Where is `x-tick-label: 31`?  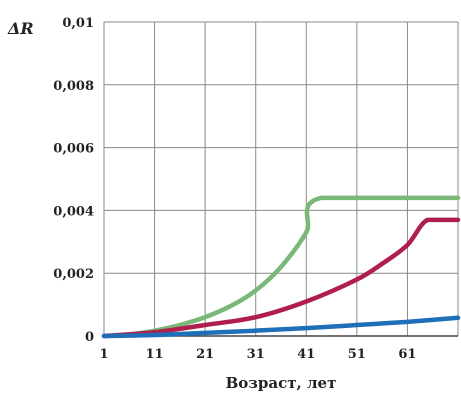 x-tick-label: 31 is located at coordinates (256, 354).